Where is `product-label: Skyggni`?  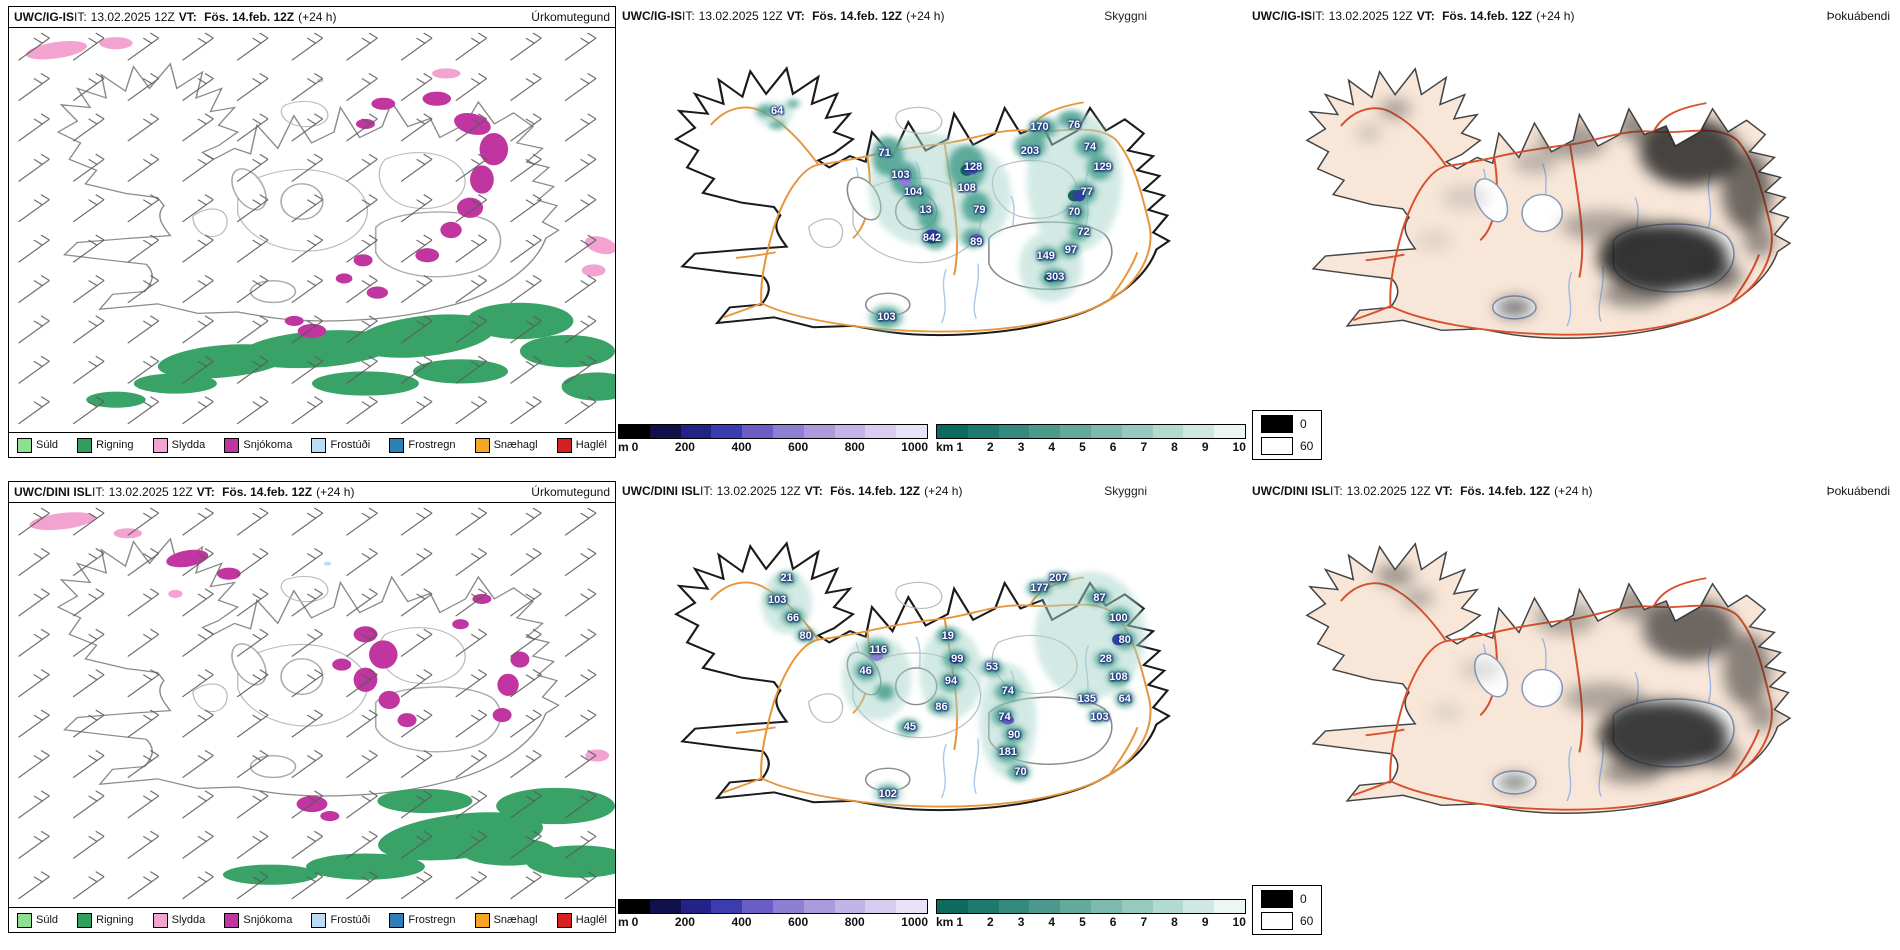 product-label: Skyggni is located at coordinates (1125, 491).